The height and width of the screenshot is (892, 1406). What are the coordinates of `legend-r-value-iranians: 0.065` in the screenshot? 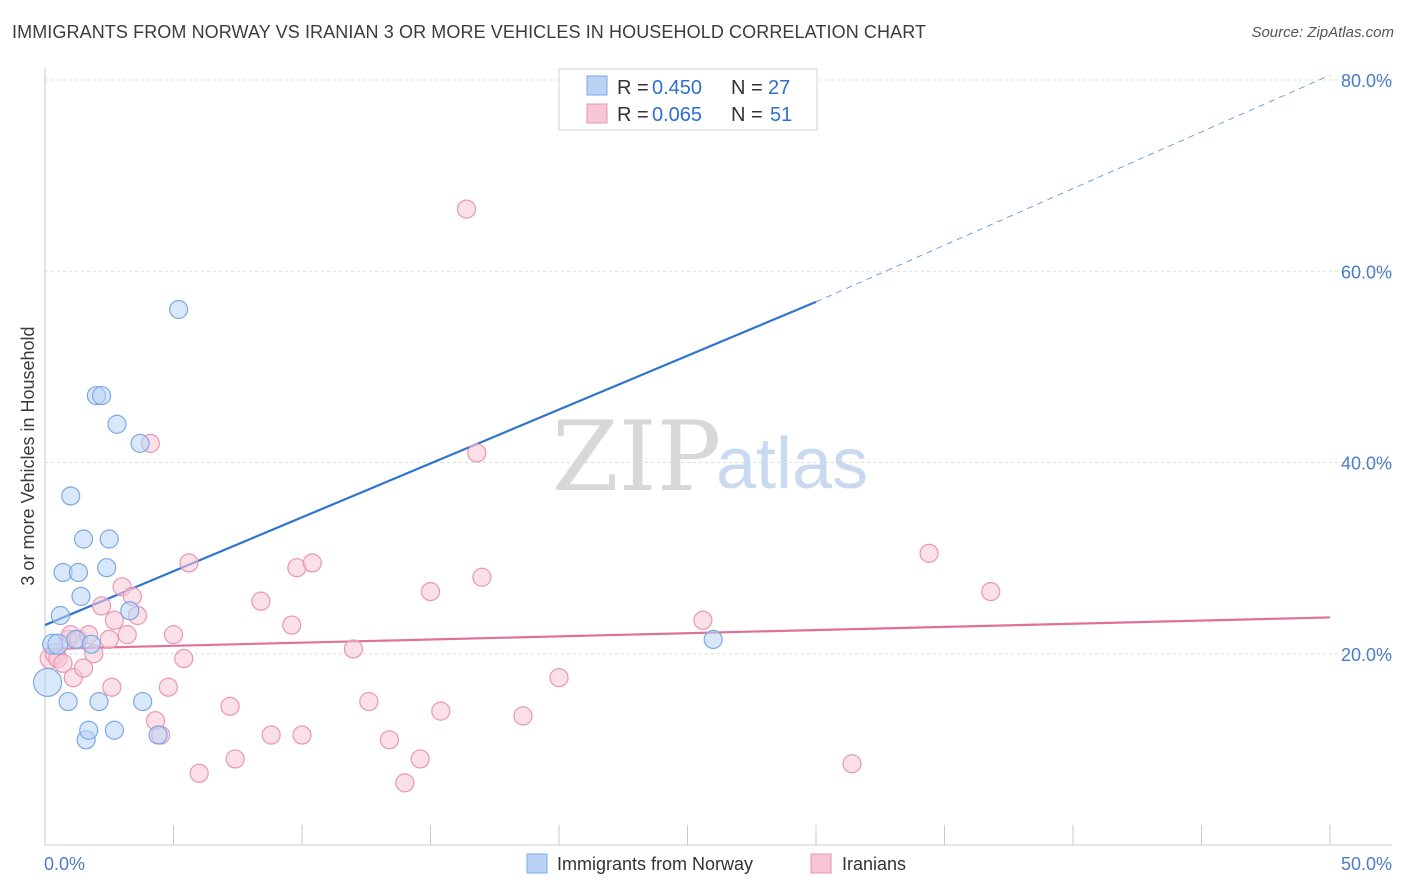 It's located at (677, 115).